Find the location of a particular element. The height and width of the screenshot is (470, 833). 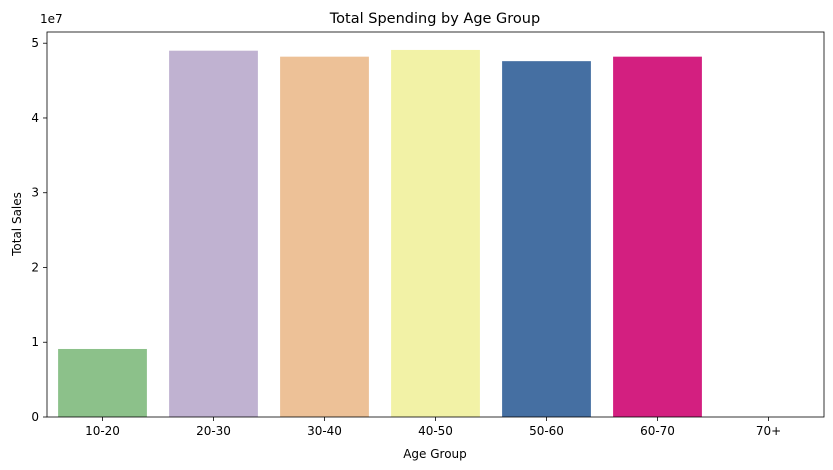

x-tick-label: 20-30 is located at coordinates (213, 431).